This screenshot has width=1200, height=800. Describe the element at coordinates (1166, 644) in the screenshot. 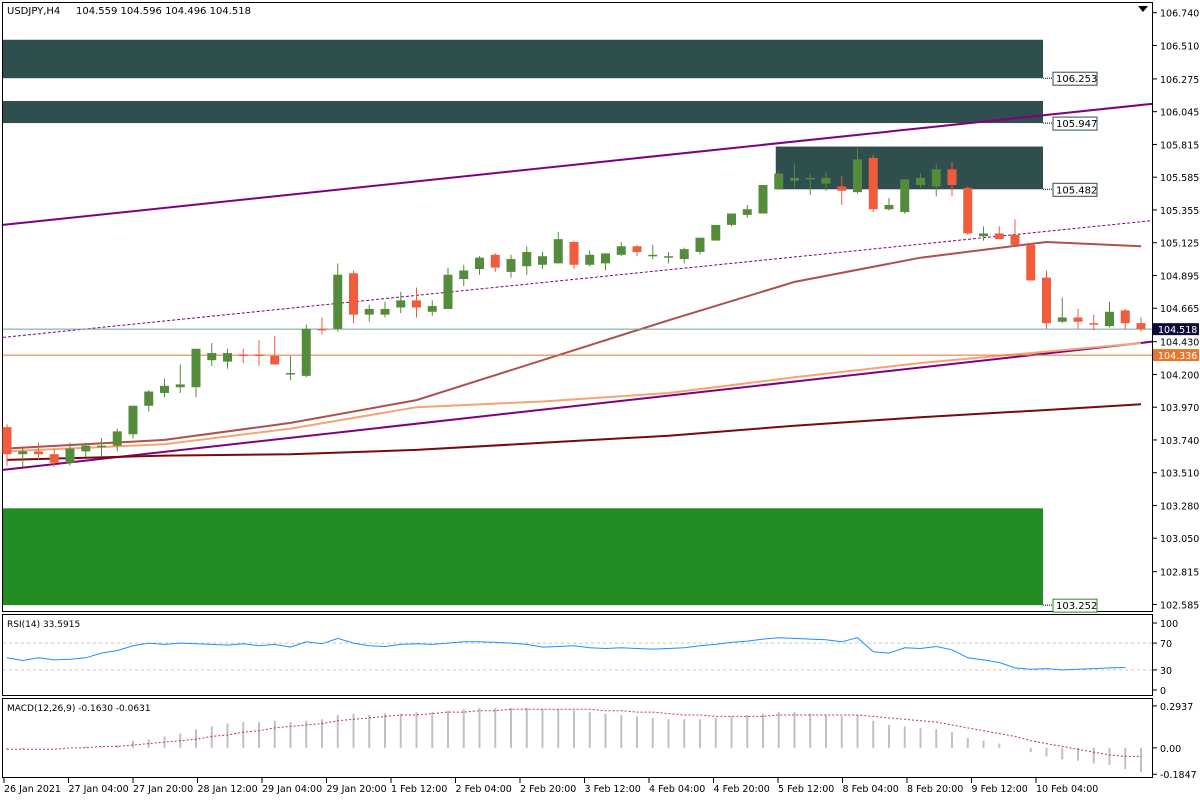

I see `rsi-tick-label: 70` at that location.